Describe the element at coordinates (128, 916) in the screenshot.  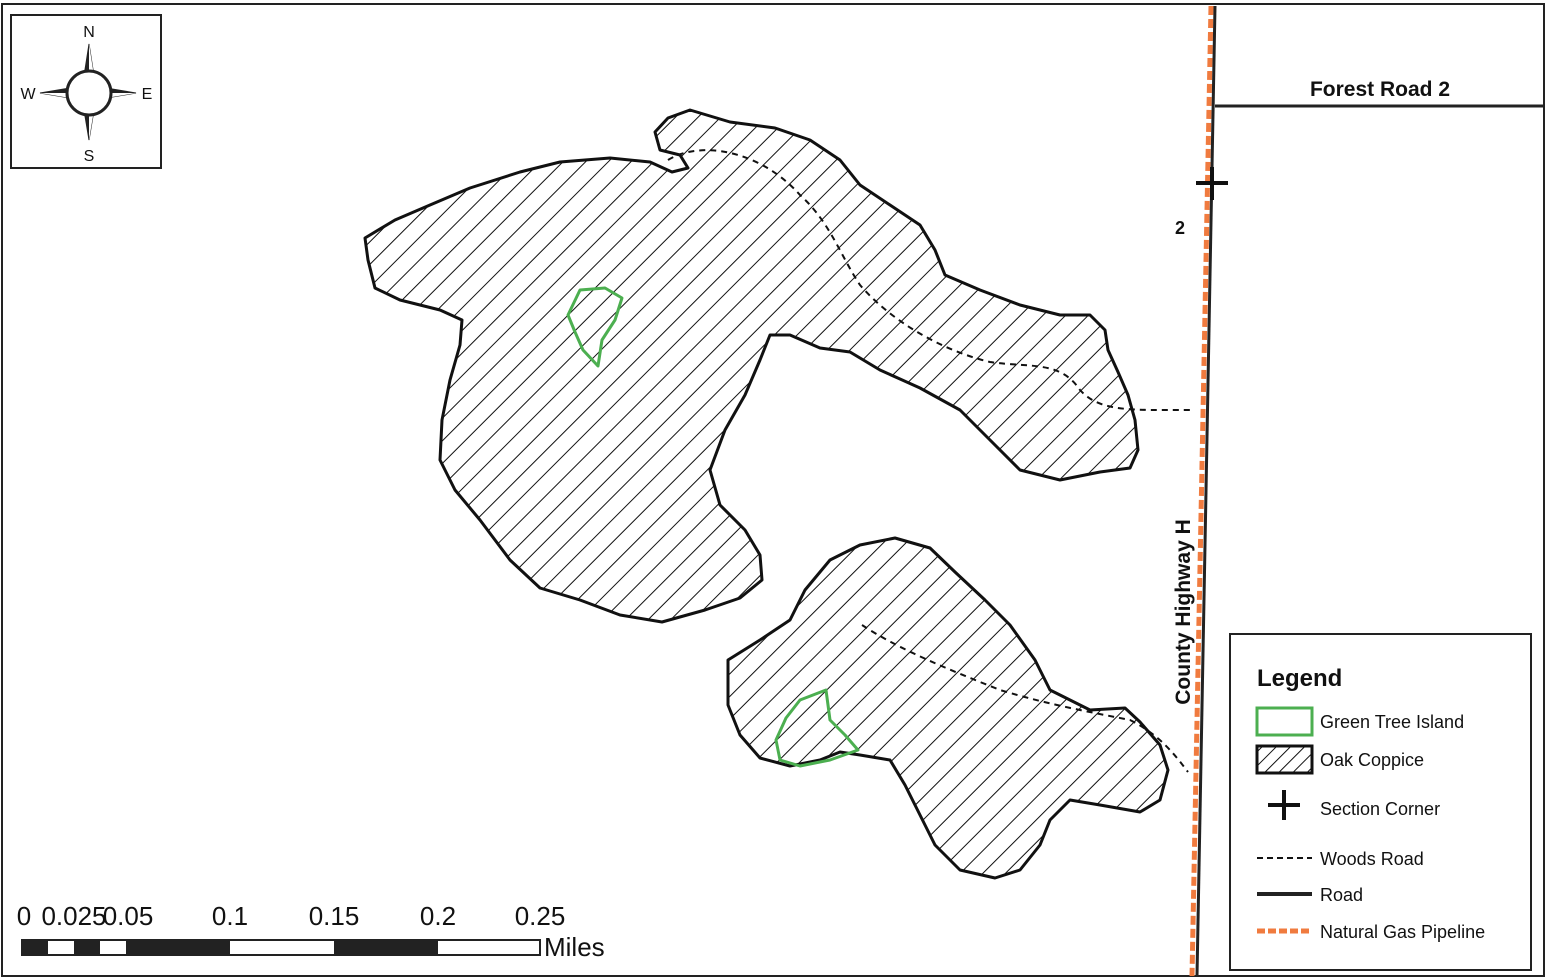
I see `scale-tick-0.05: 0.05` at that location.